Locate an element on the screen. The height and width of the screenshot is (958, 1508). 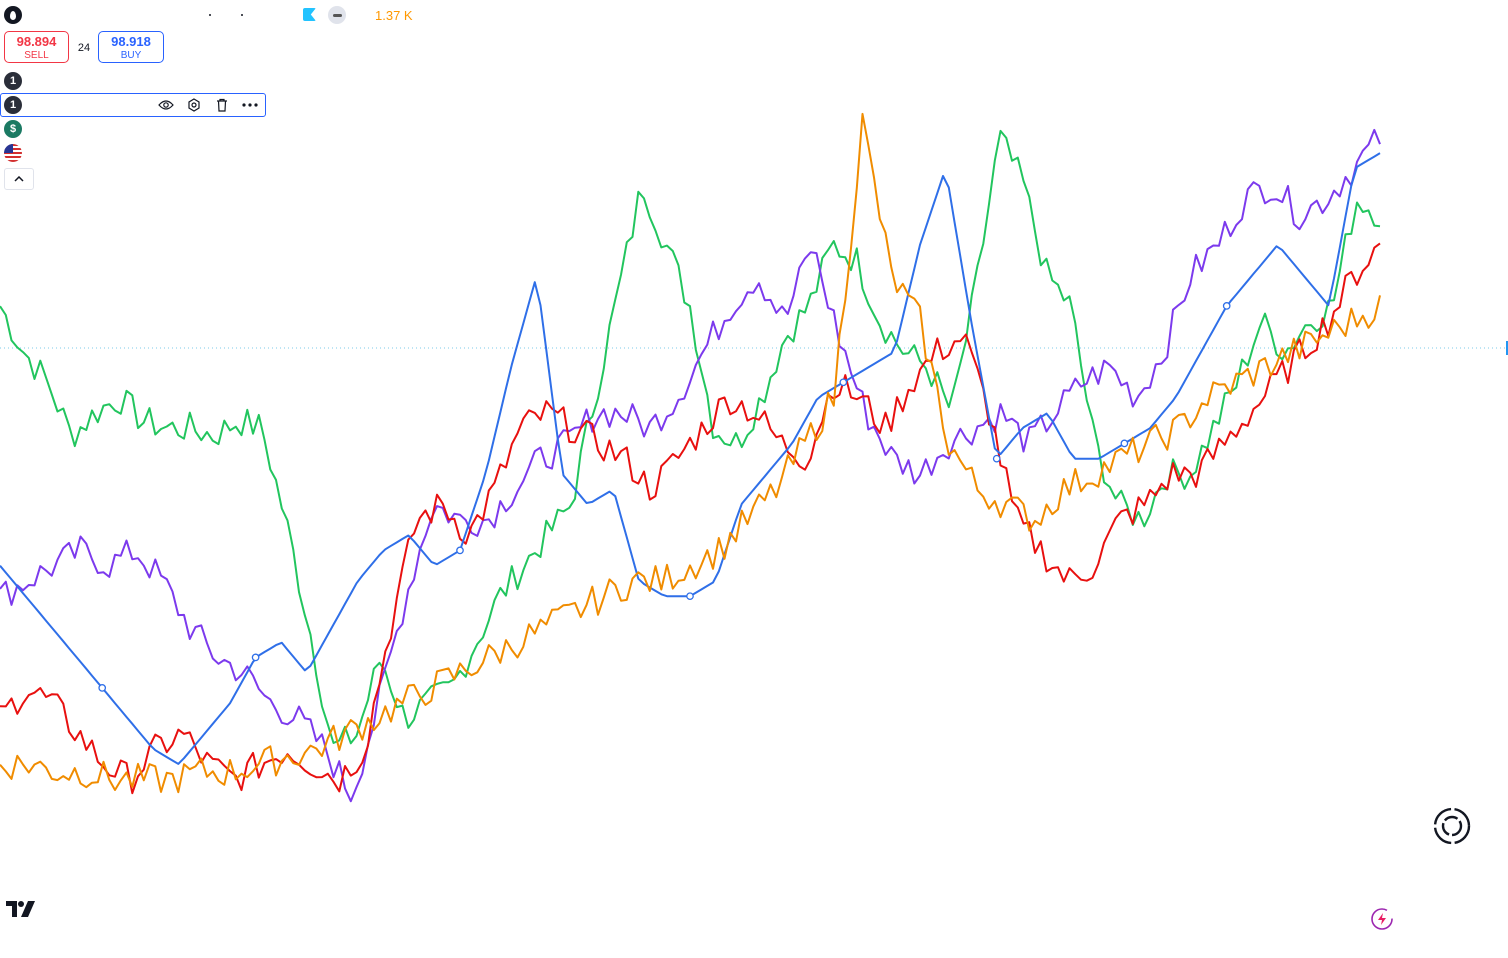
buy-button: 98.918 BUY is located at coordinates (131, 47).